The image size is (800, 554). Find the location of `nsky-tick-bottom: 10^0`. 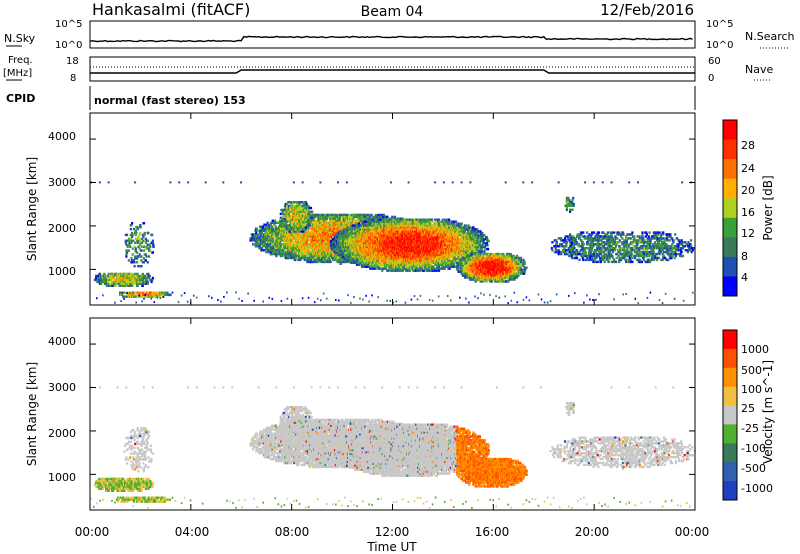

nsky-tick-bottom: 10^0 is located at coordinates (68, 45).